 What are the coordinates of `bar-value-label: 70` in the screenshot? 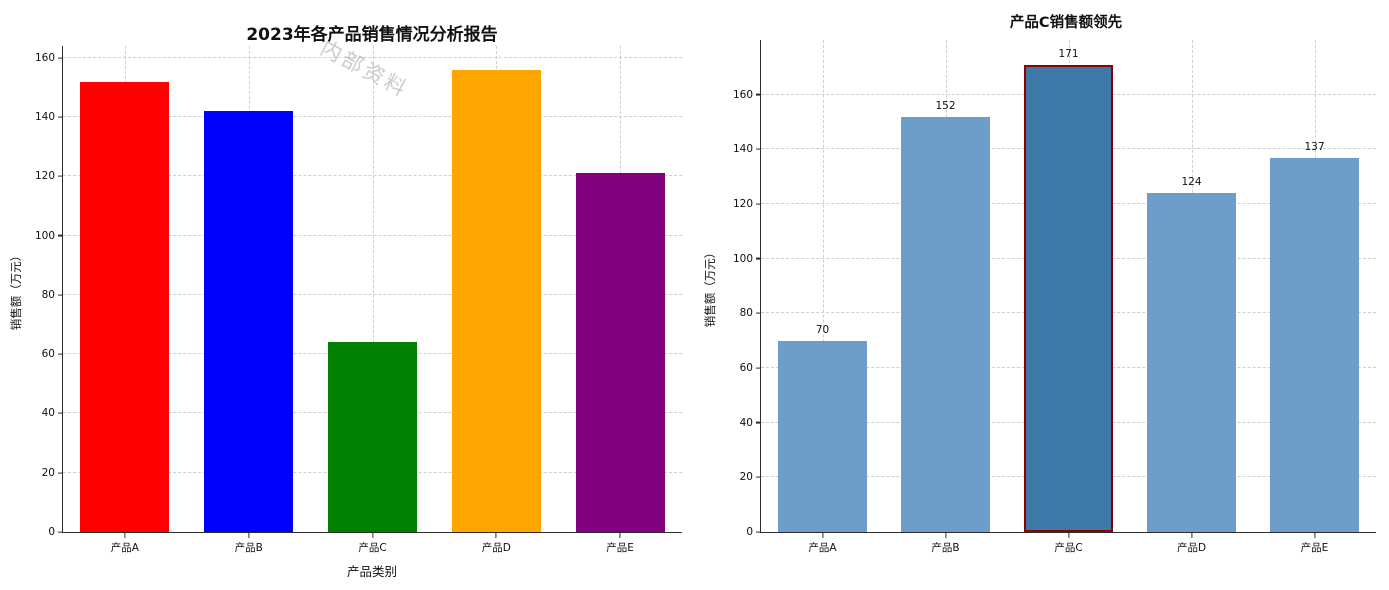 It's located at (822, 329).